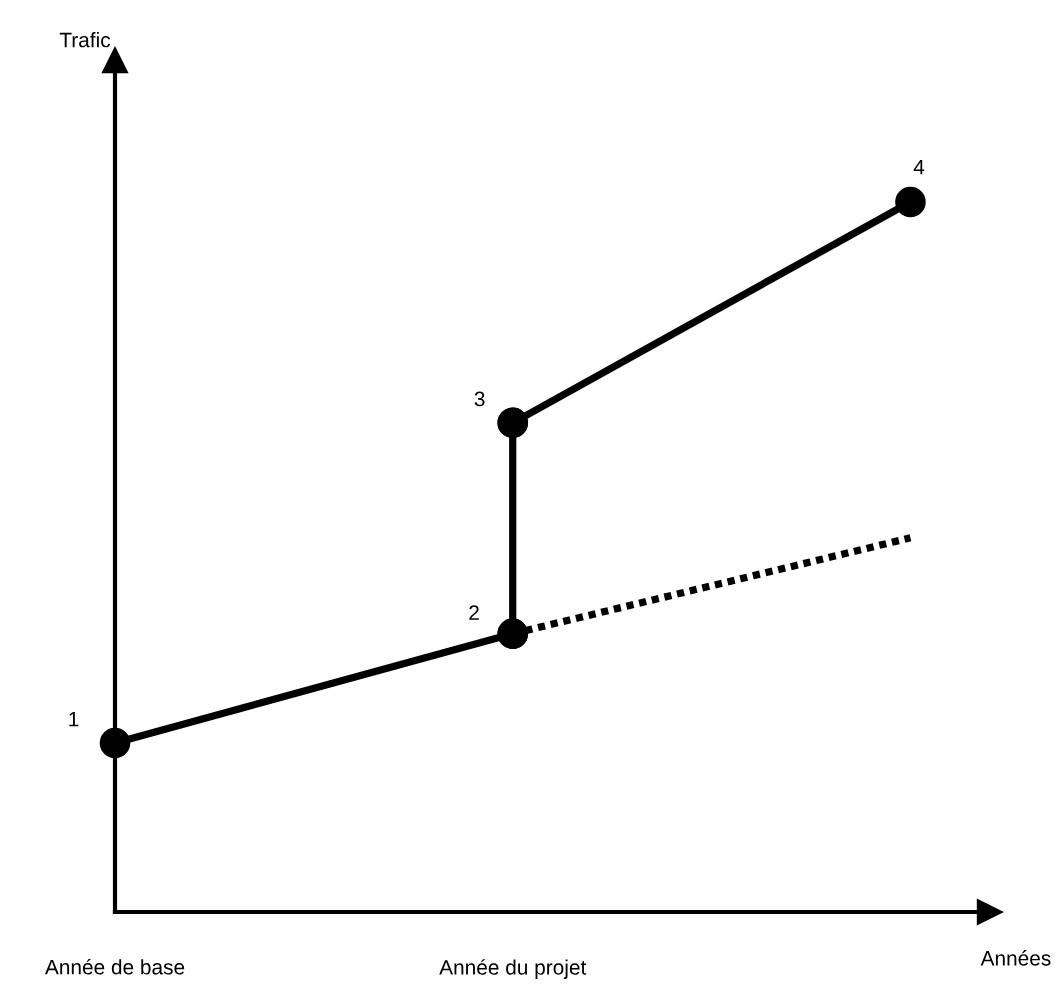 This screenshot has width=1055, height=991. What do you see at coordinates (74, 719) in the screenshot?
I see `annotation: 1` at bounding box center [74, 719].